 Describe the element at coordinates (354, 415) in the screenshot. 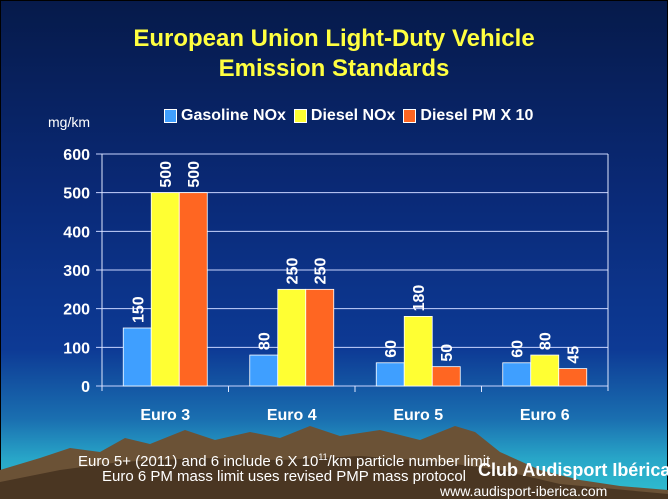

I see `x-tick-labels: Euro 3 Euro 4 Euro 5 Euro 6` at that location.